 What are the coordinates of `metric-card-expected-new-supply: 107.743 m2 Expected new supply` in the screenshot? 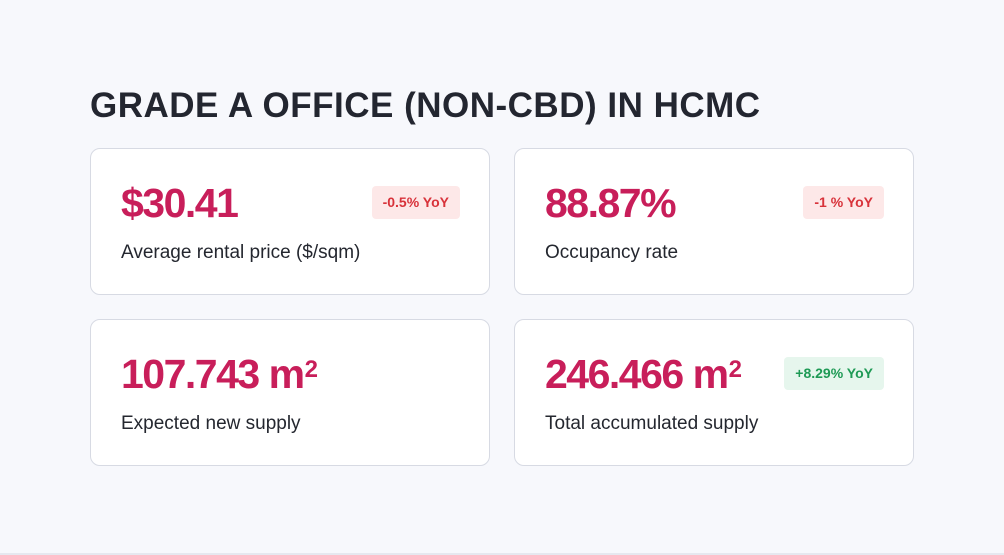 It's located at (290, 392).